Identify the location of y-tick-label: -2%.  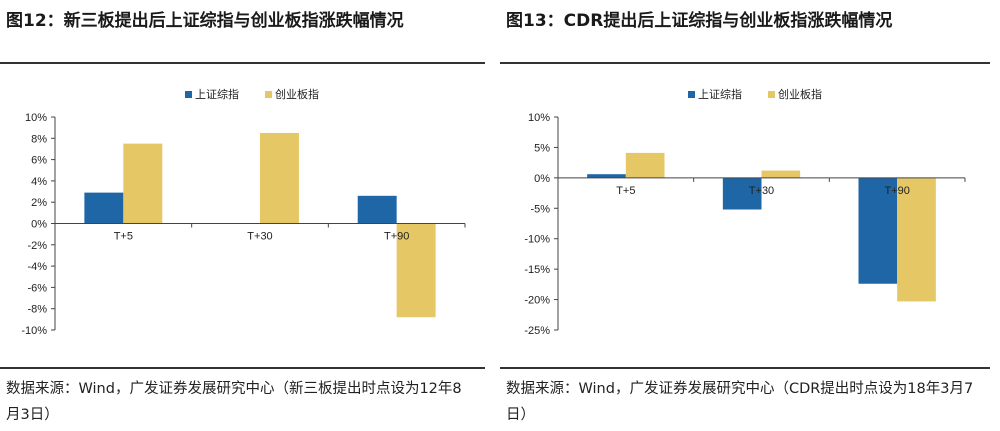
(37, 246).